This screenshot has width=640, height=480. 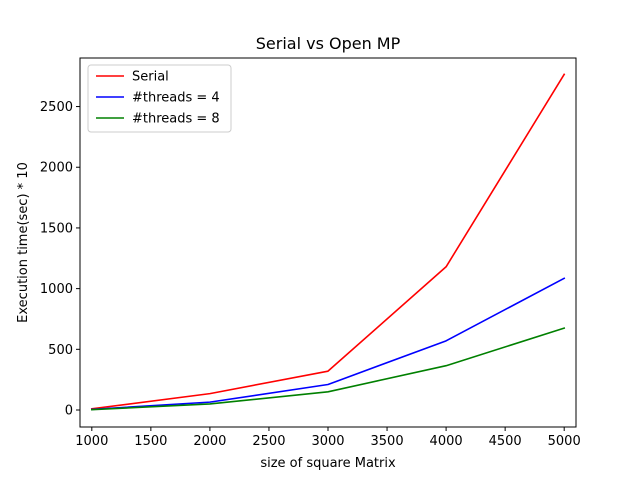 I want to click on x-tick-label: 4000, so click(x=446, y=441).